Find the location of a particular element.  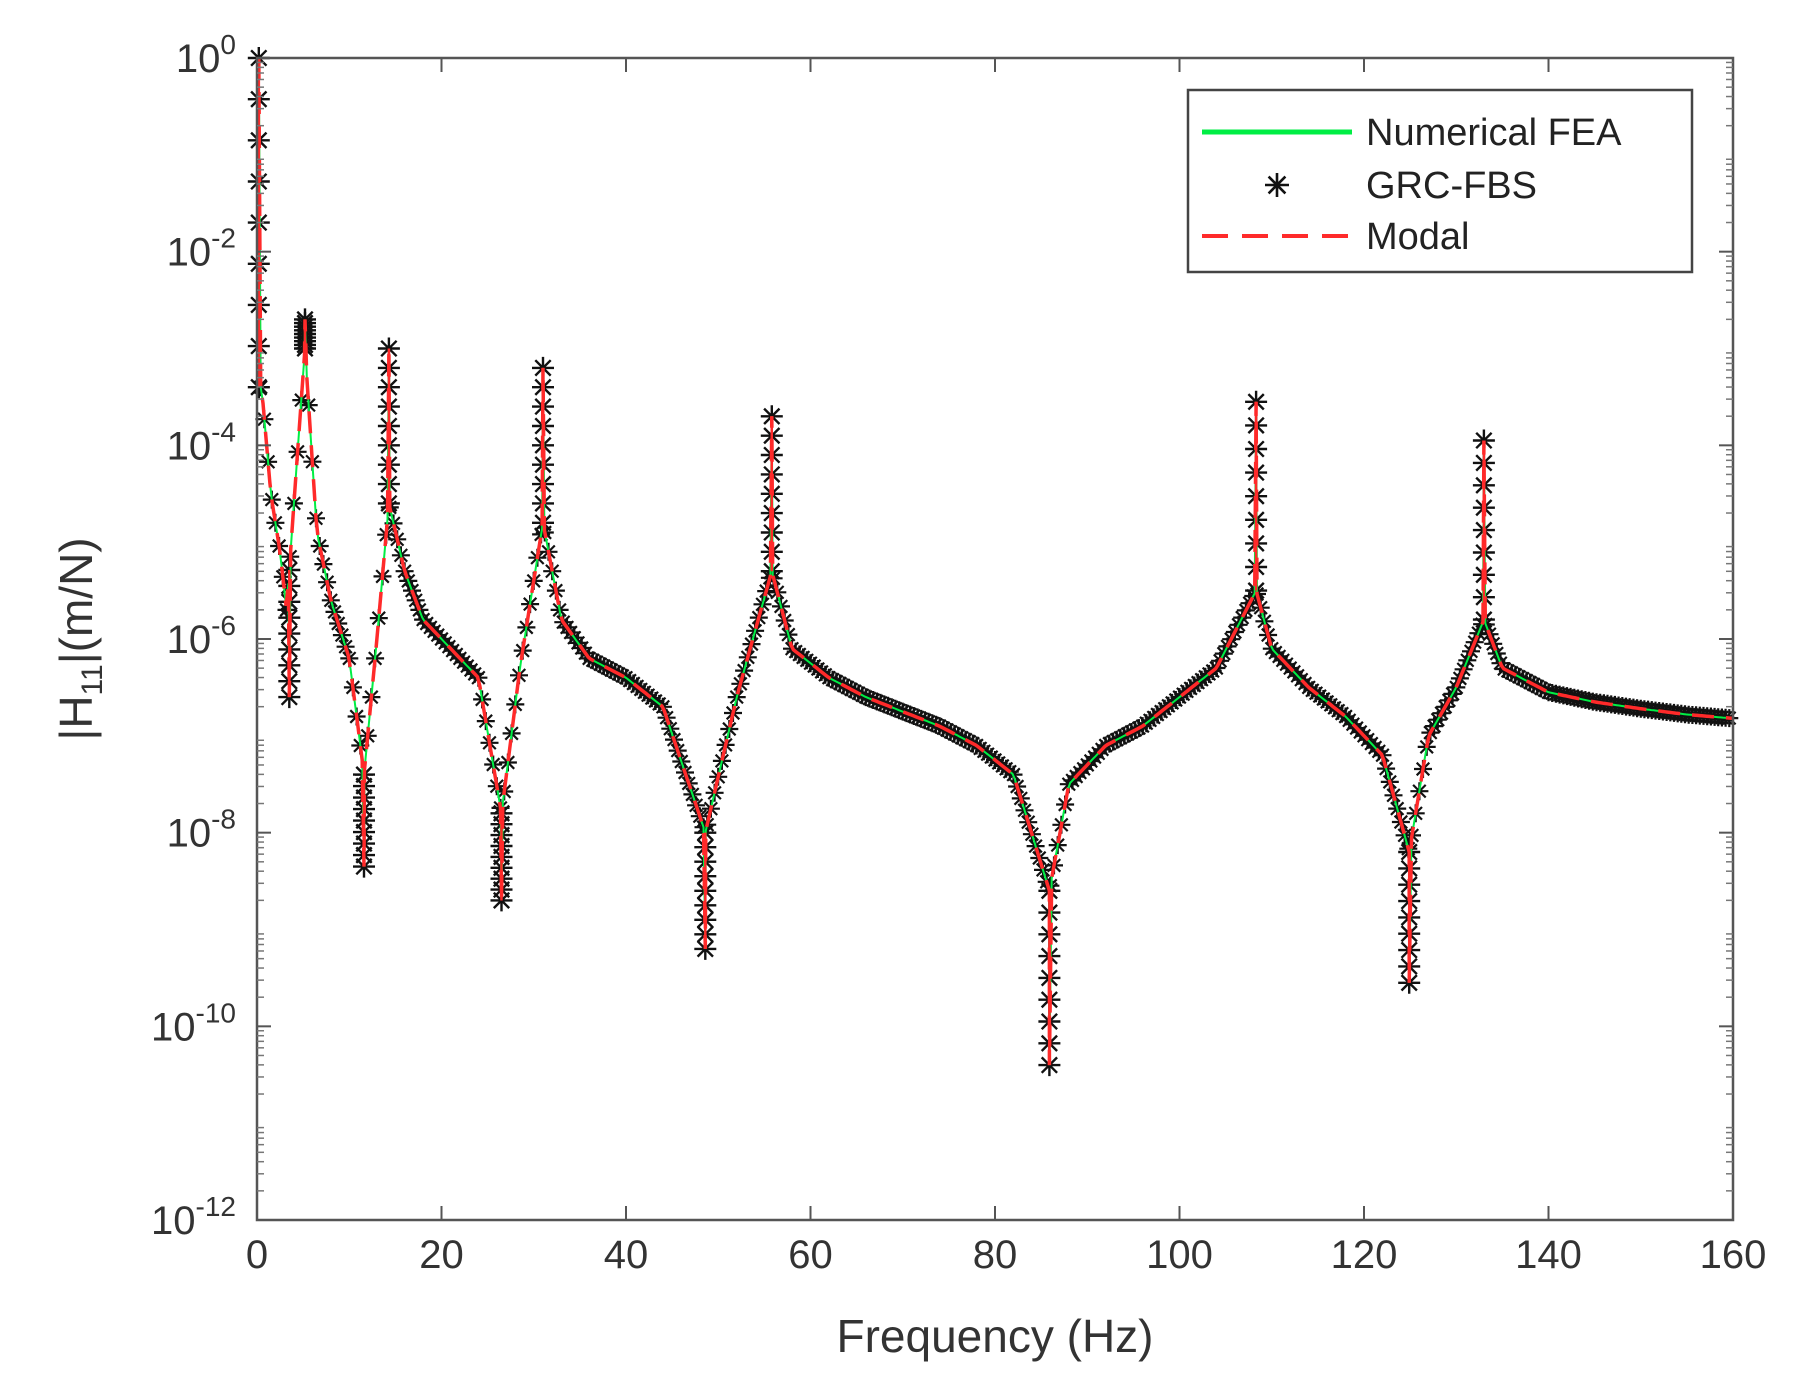

legend-swatch-grc-fbs is located at coordinates (1277, 185).